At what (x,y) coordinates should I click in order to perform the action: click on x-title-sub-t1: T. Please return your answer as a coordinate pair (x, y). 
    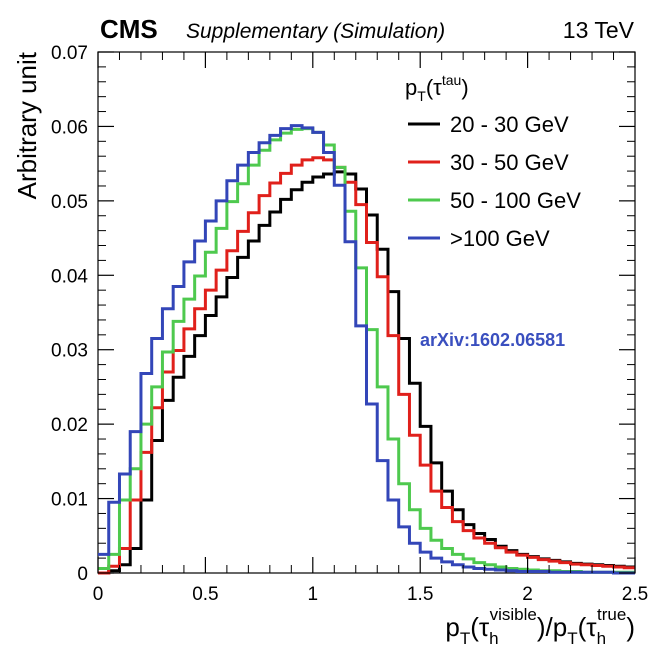
    Looking at the image, I should click on (465, 638).